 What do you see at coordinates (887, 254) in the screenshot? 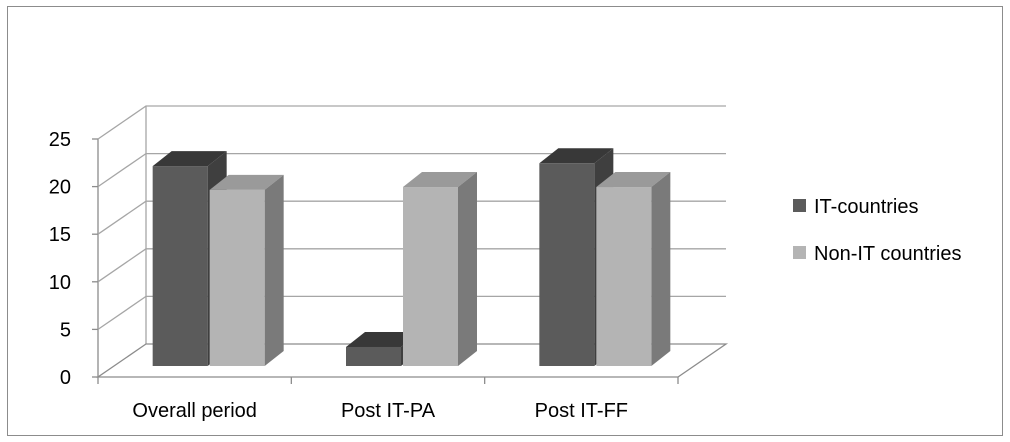
I see `legend-label: Non-IT countries` at bounding box center [887, 254].